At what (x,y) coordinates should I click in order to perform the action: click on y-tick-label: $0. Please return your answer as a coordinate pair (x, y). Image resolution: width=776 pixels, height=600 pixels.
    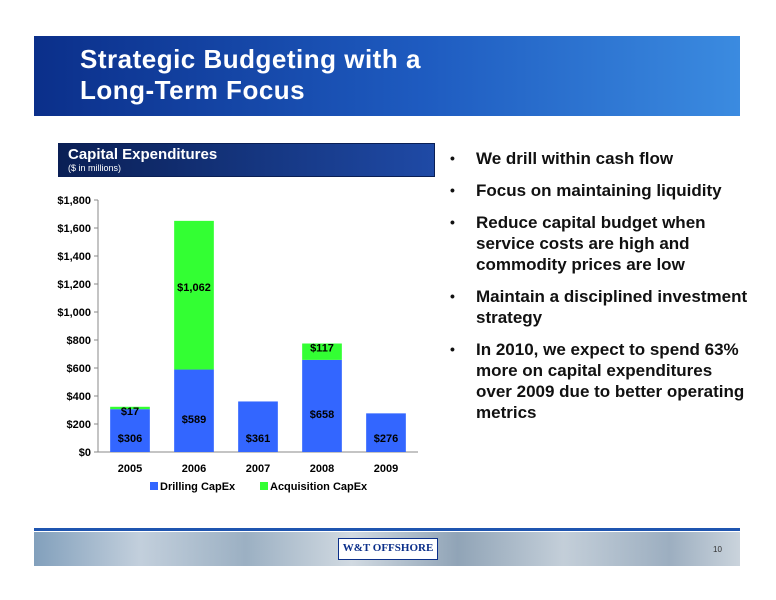
    Looking at the image, I should click on (85, 453).